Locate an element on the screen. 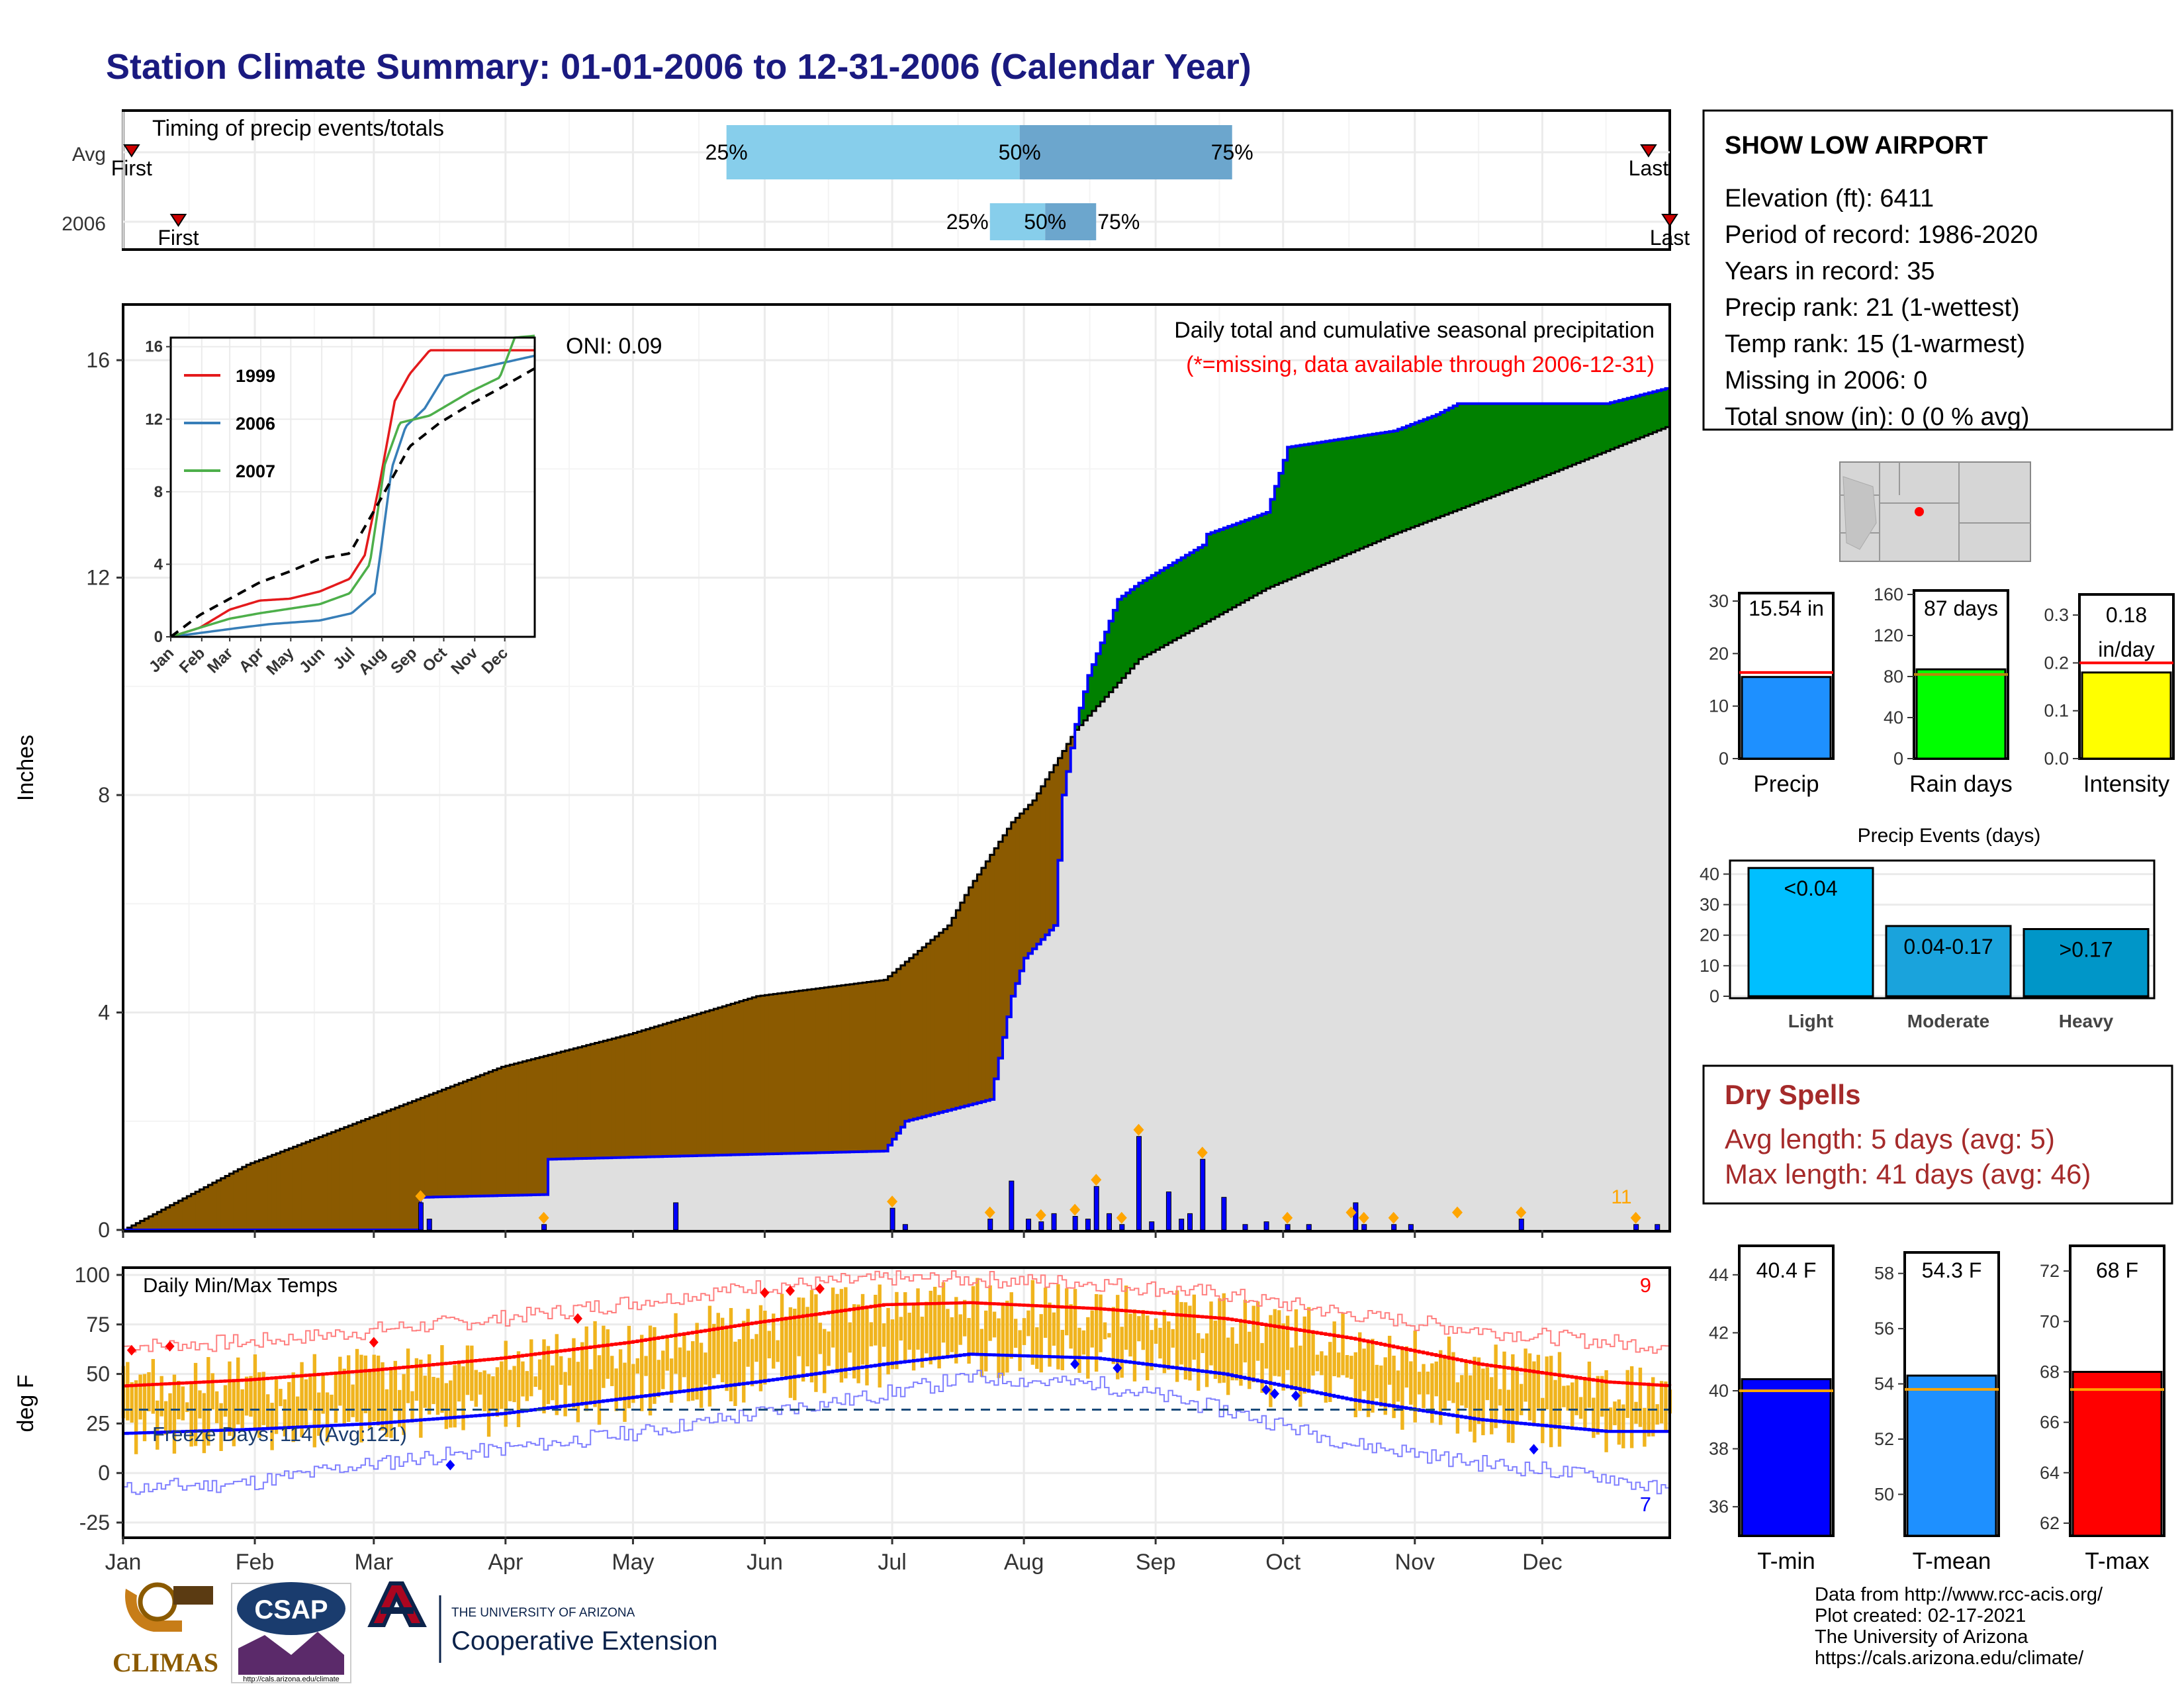 This screenshot has width=2184, height=1688. timing-first-label: First is located at coordinates (131, 168).